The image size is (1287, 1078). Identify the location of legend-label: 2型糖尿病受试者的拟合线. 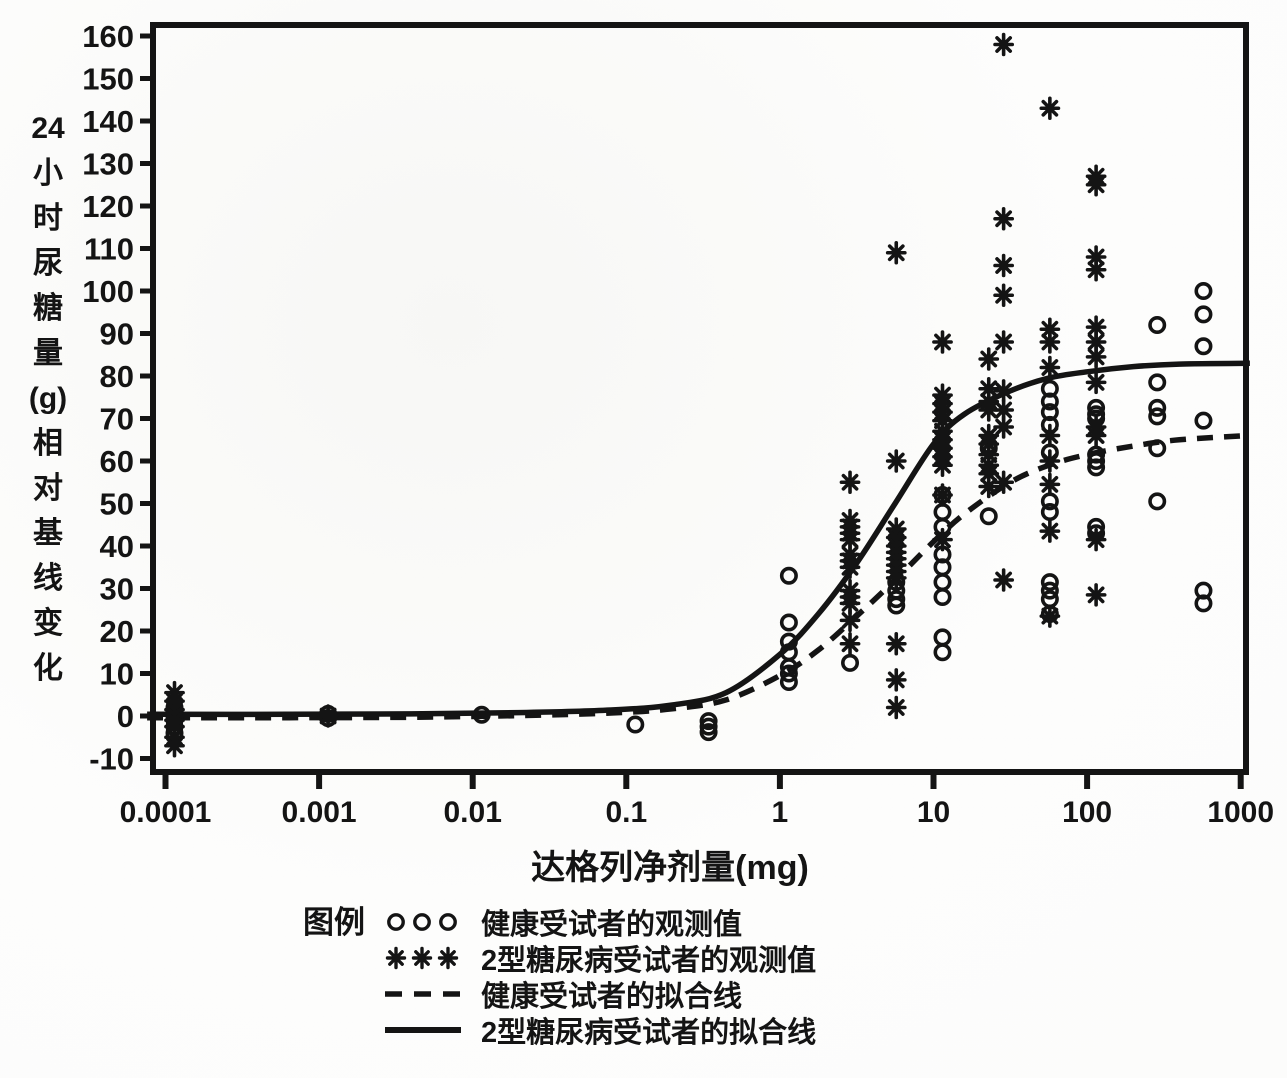
(649, 1033).